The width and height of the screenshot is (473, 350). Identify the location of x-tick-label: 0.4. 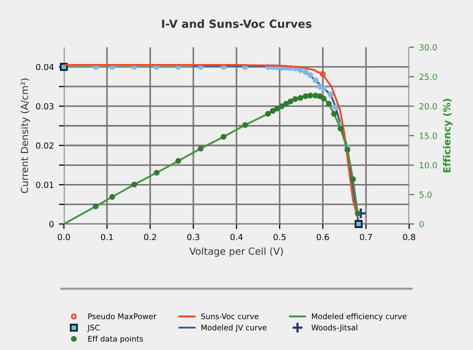
(236, 237).